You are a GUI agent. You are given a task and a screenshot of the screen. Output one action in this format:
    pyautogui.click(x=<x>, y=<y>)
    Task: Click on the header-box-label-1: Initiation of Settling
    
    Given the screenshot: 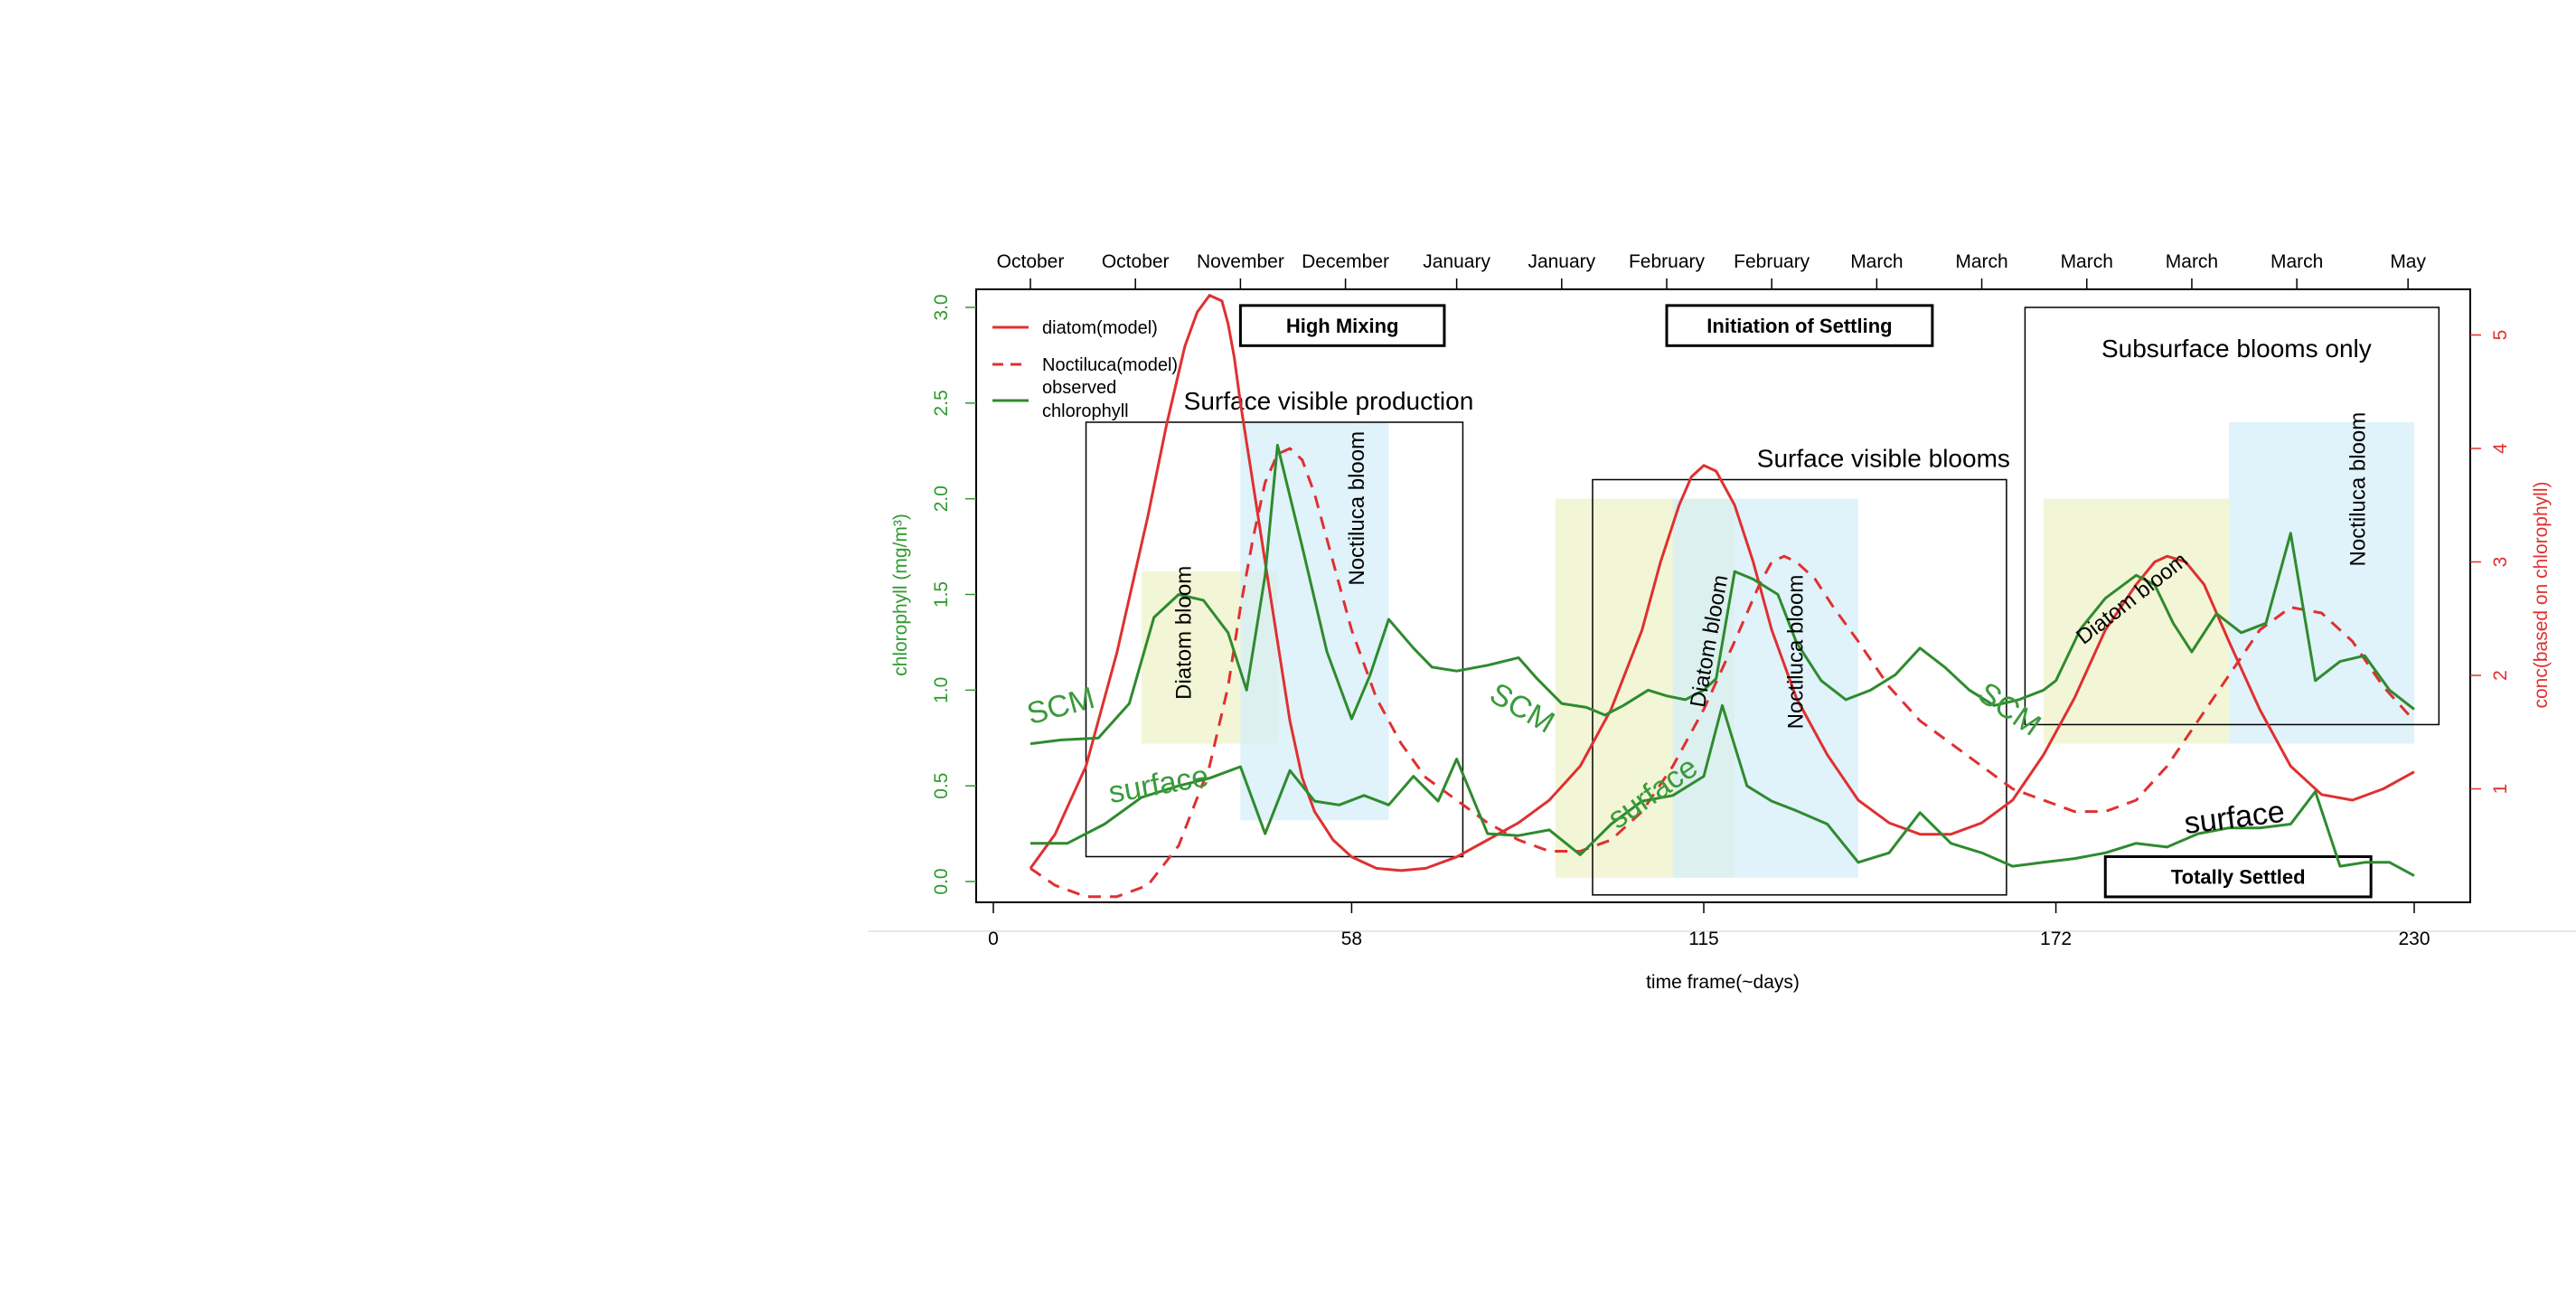 What is the action you would take?
    pyautogui.click(x=1799, y=326)
    